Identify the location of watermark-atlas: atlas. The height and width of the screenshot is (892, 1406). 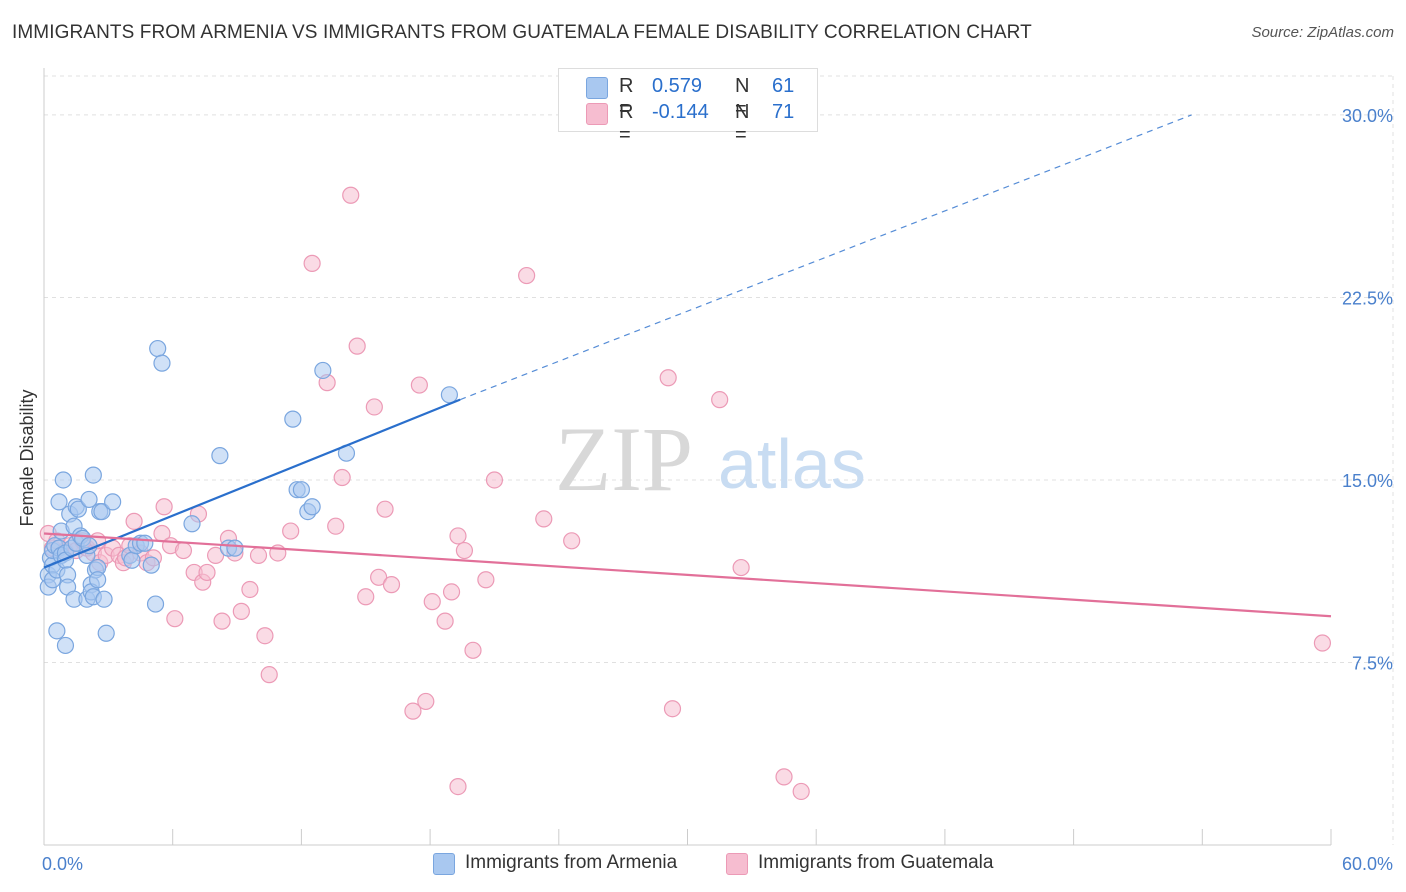
(792, 464).